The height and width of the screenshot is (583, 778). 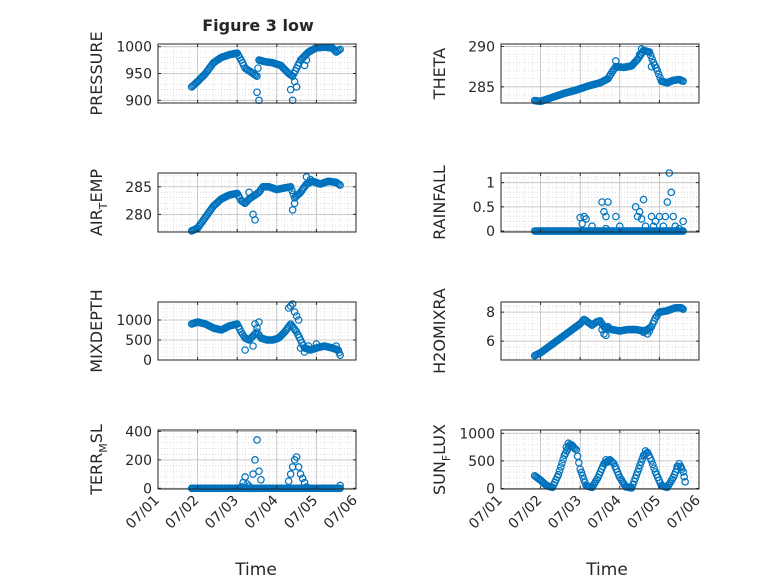 I want to click on y-tick-label: 285, so click(x=138, y=188).